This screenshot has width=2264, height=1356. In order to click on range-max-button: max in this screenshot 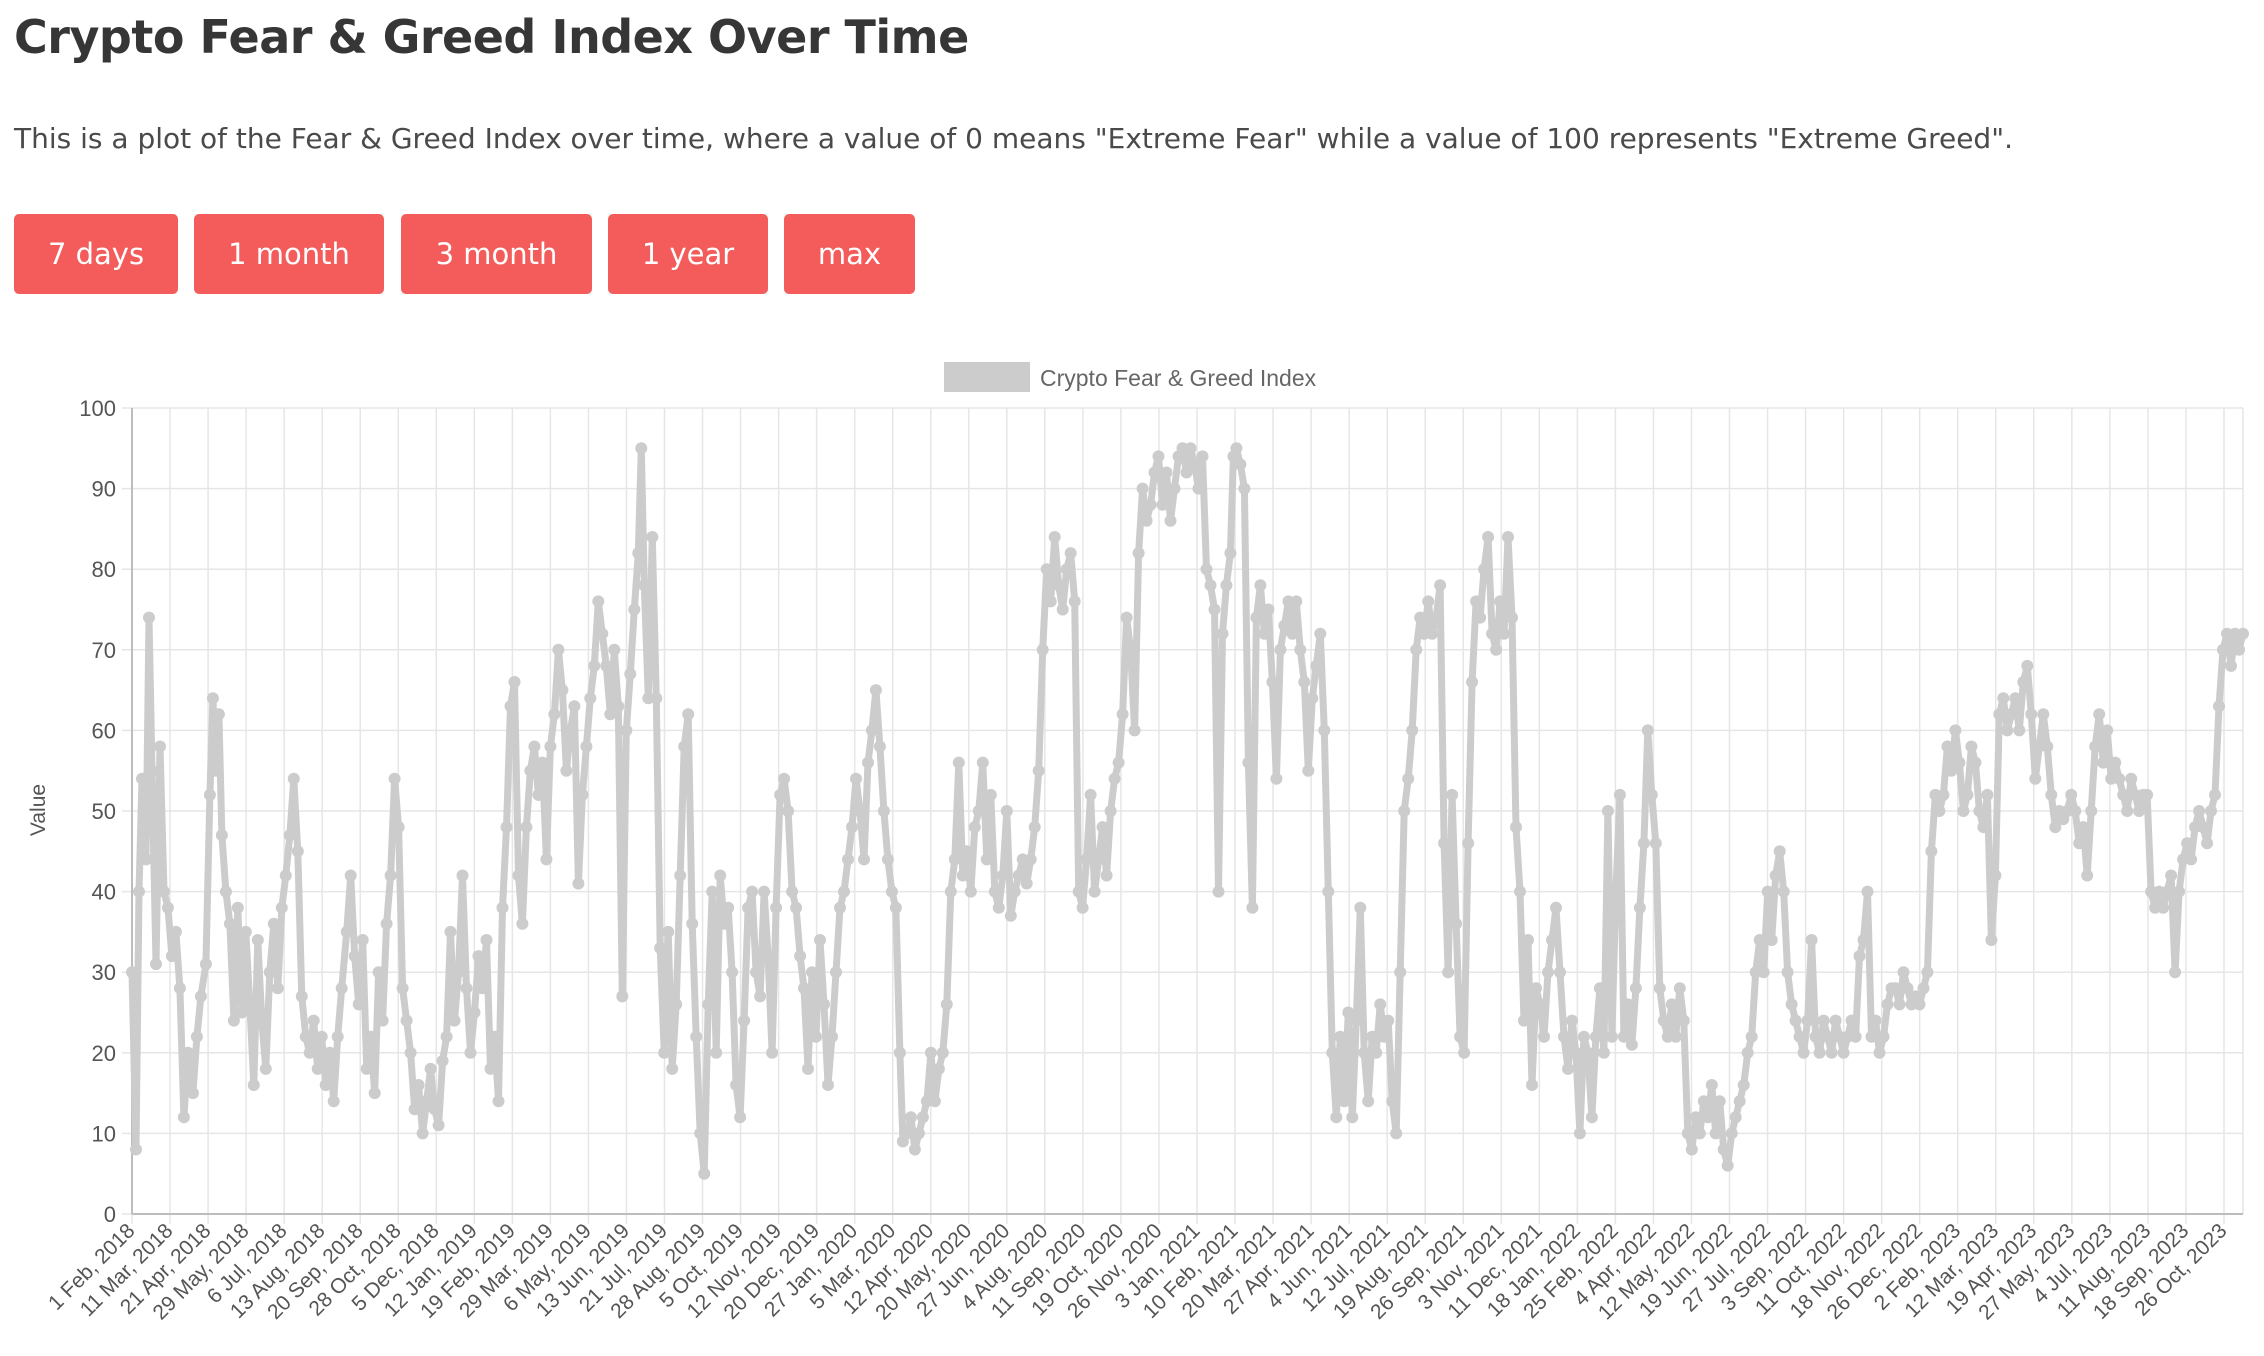, I will do `click(849, 254)`.